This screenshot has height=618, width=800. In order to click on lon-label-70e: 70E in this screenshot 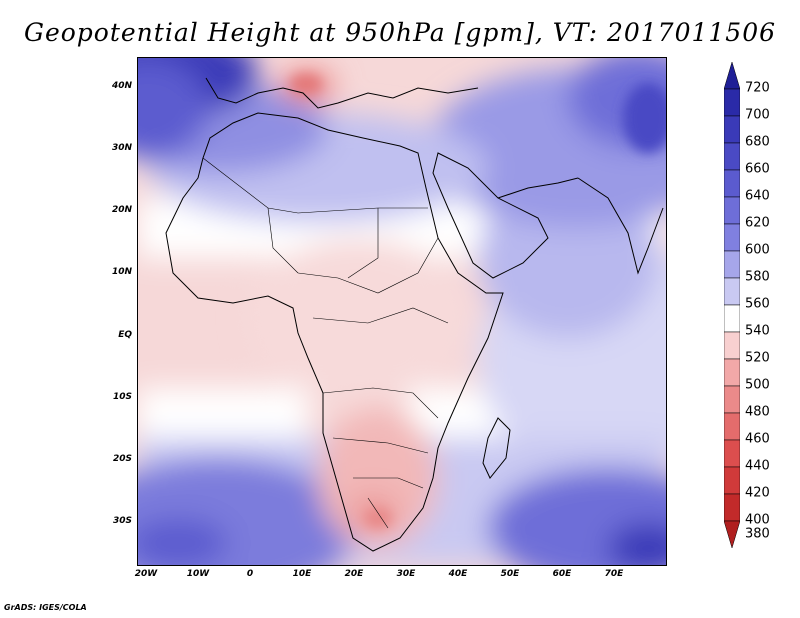, I will do `click(614, 574)`.